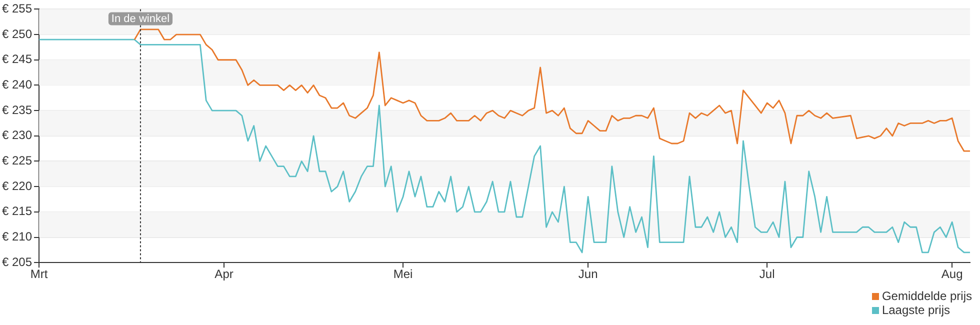  What do you see at coordinates (39, 274) in the screenshot?
I see `x-tick-label: Mrt` at bounding box center [39, 274].